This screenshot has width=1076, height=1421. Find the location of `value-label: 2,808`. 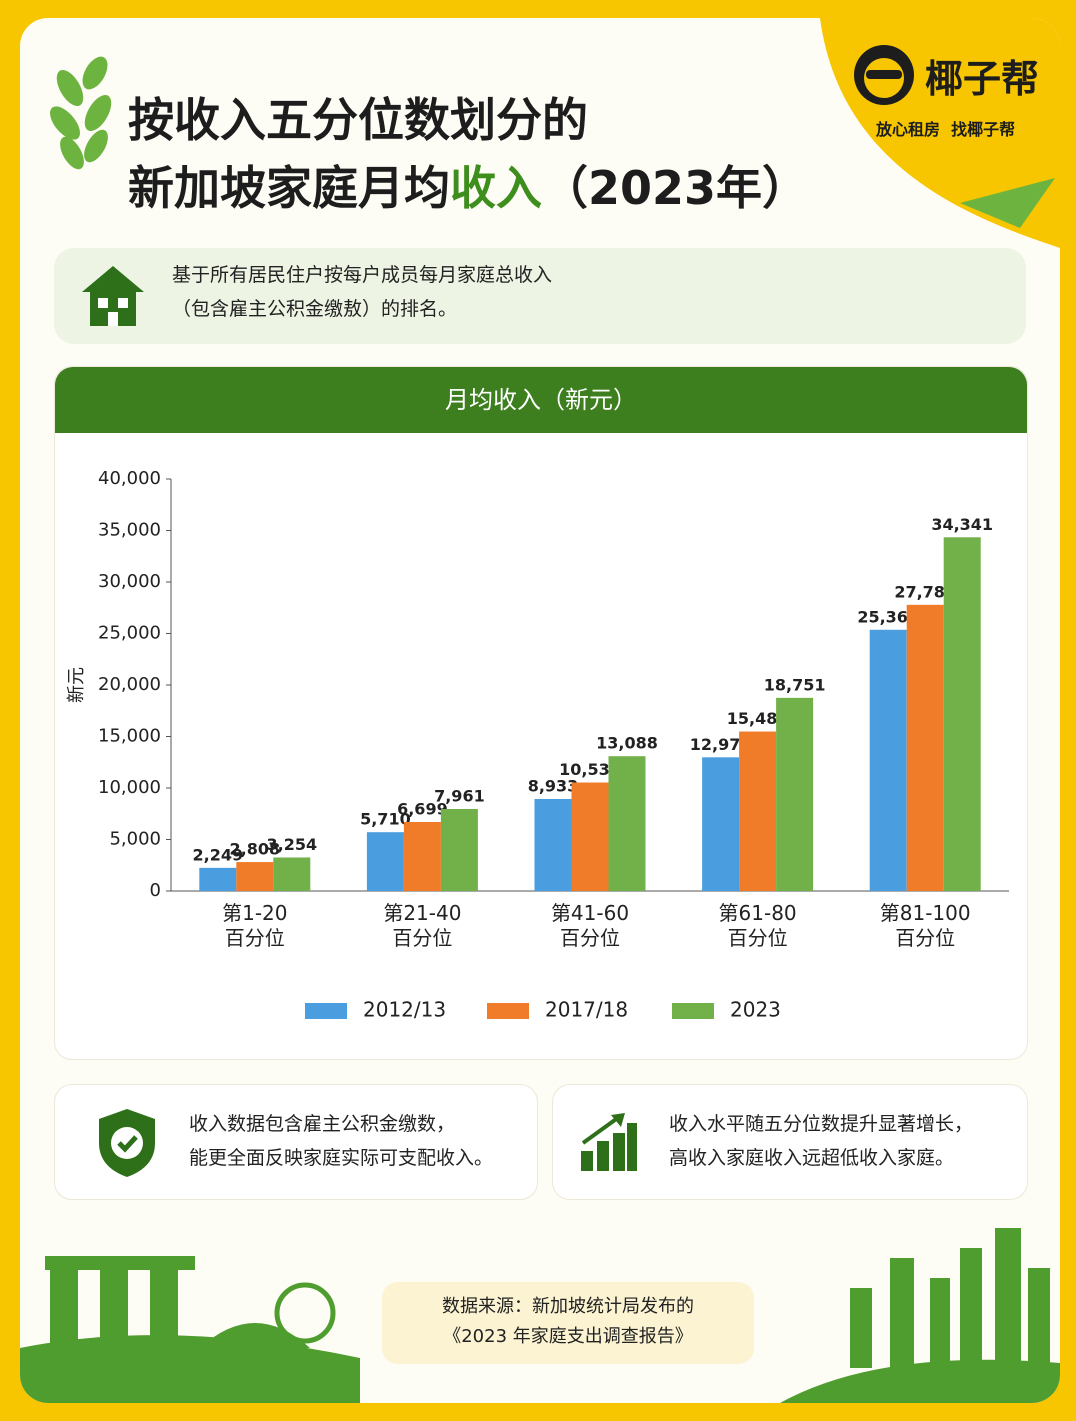

value-label: 2,808 is located at coordinates (254, 849).